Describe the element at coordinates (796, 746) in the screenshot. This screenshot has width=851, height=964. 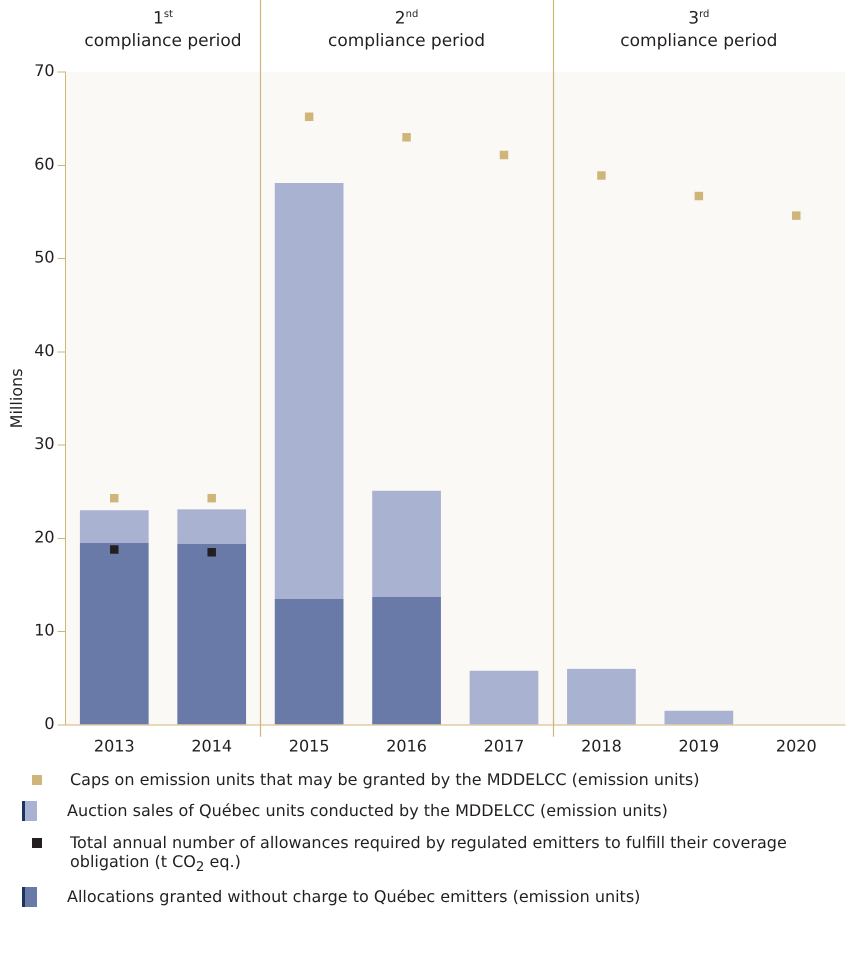
I see `x-tick-label: 2020` at that location.